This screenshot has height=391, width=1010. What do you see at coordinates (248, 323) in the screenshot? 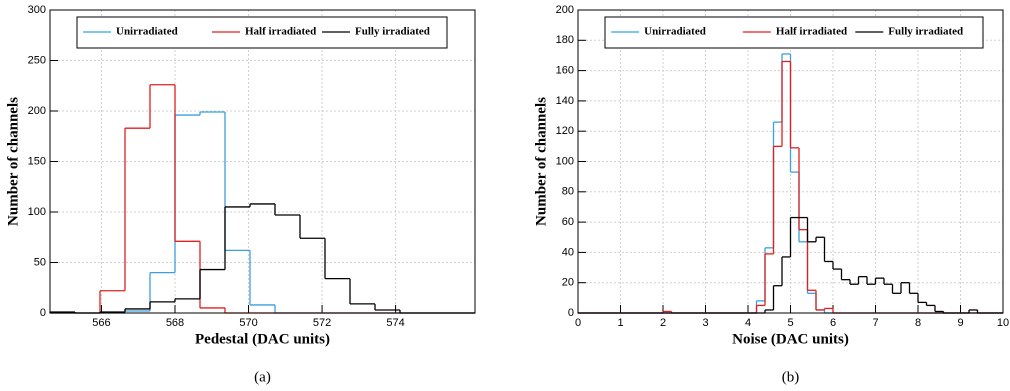
I see `x-tick-label: 570` at bounding box center [248, 323].